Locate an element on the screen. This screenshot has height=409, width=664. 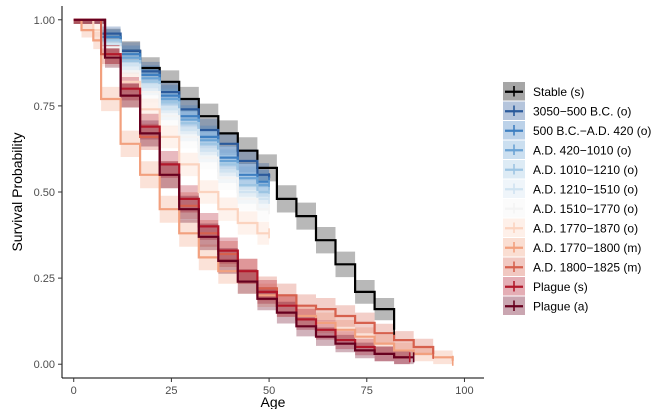
legend-label-1: 3050−500 B.C. (o) is located at coordinates (582, 111).